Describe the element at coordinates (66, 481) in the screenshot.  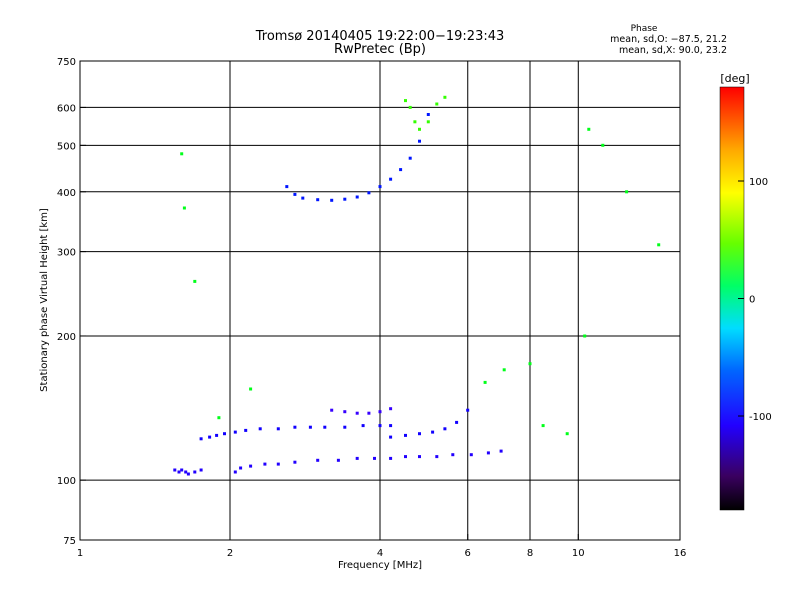
I see `y-tick-label: 100` at that location.